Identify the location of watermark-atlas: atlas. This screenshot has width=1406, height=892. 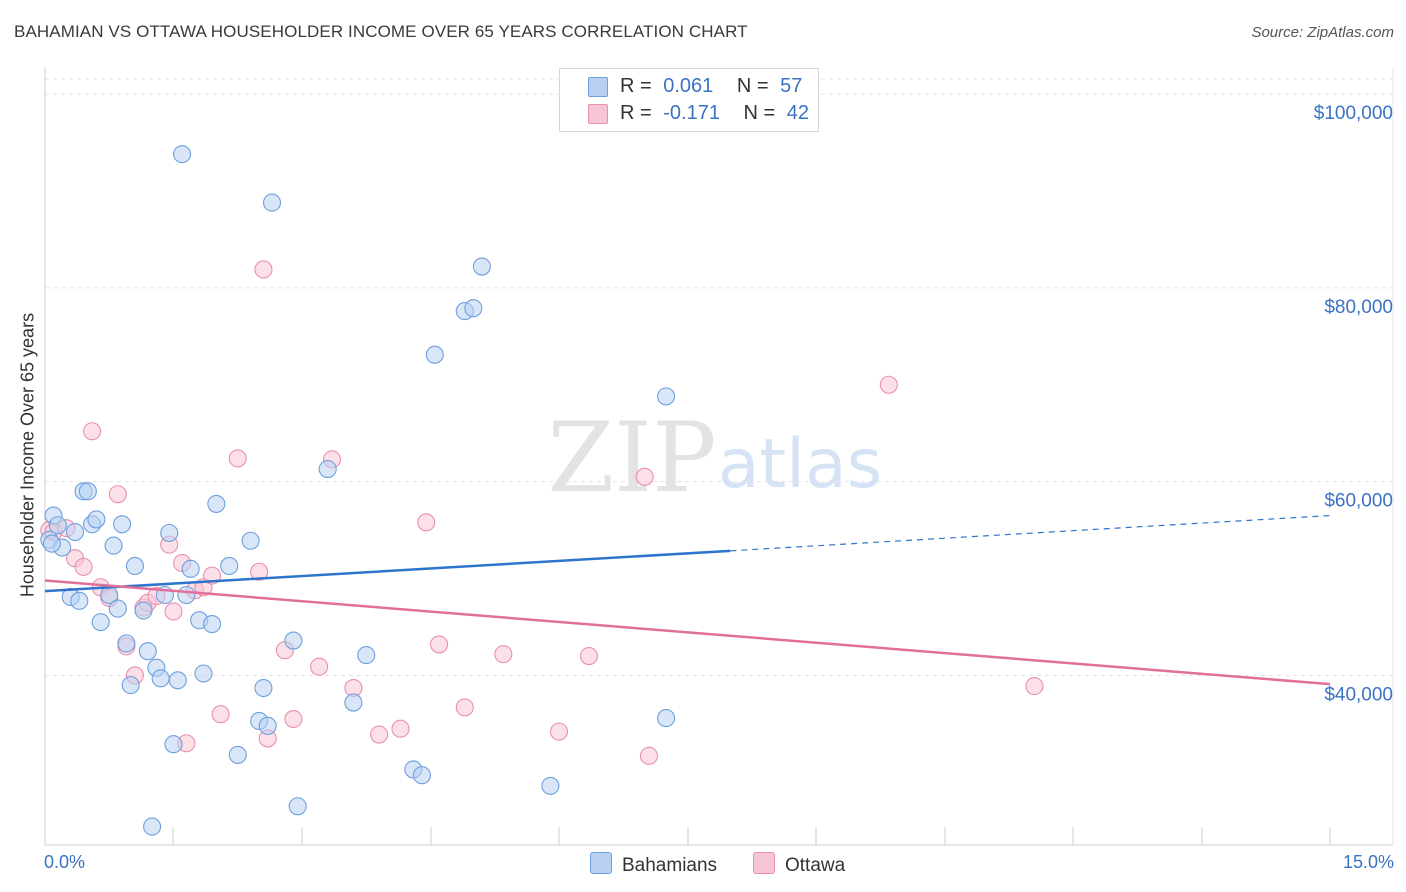
(800, 464).